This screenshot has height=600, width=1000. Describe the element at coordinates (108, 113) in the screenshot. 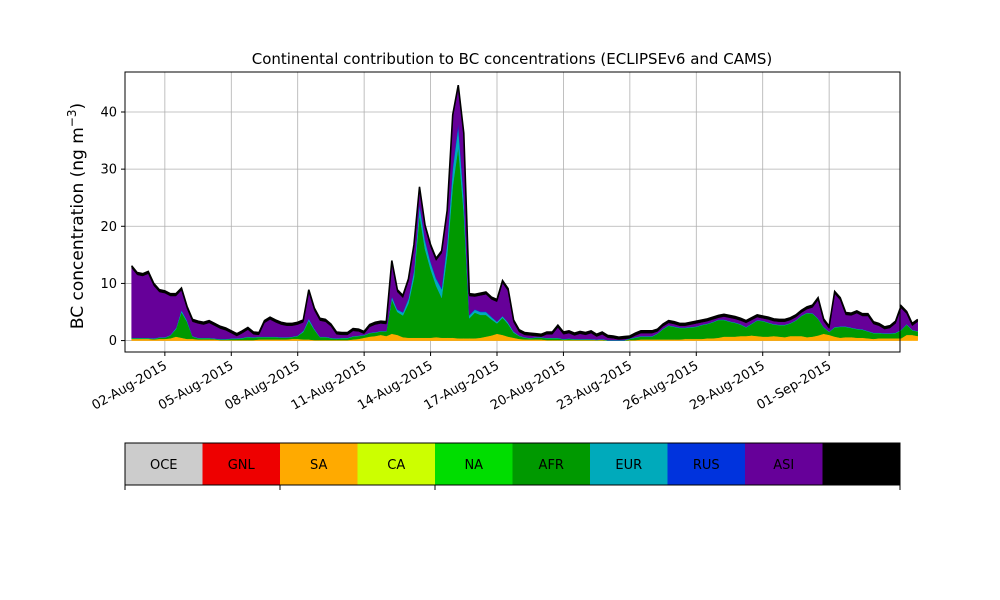

I see `y-tick-label: 40` at that location.